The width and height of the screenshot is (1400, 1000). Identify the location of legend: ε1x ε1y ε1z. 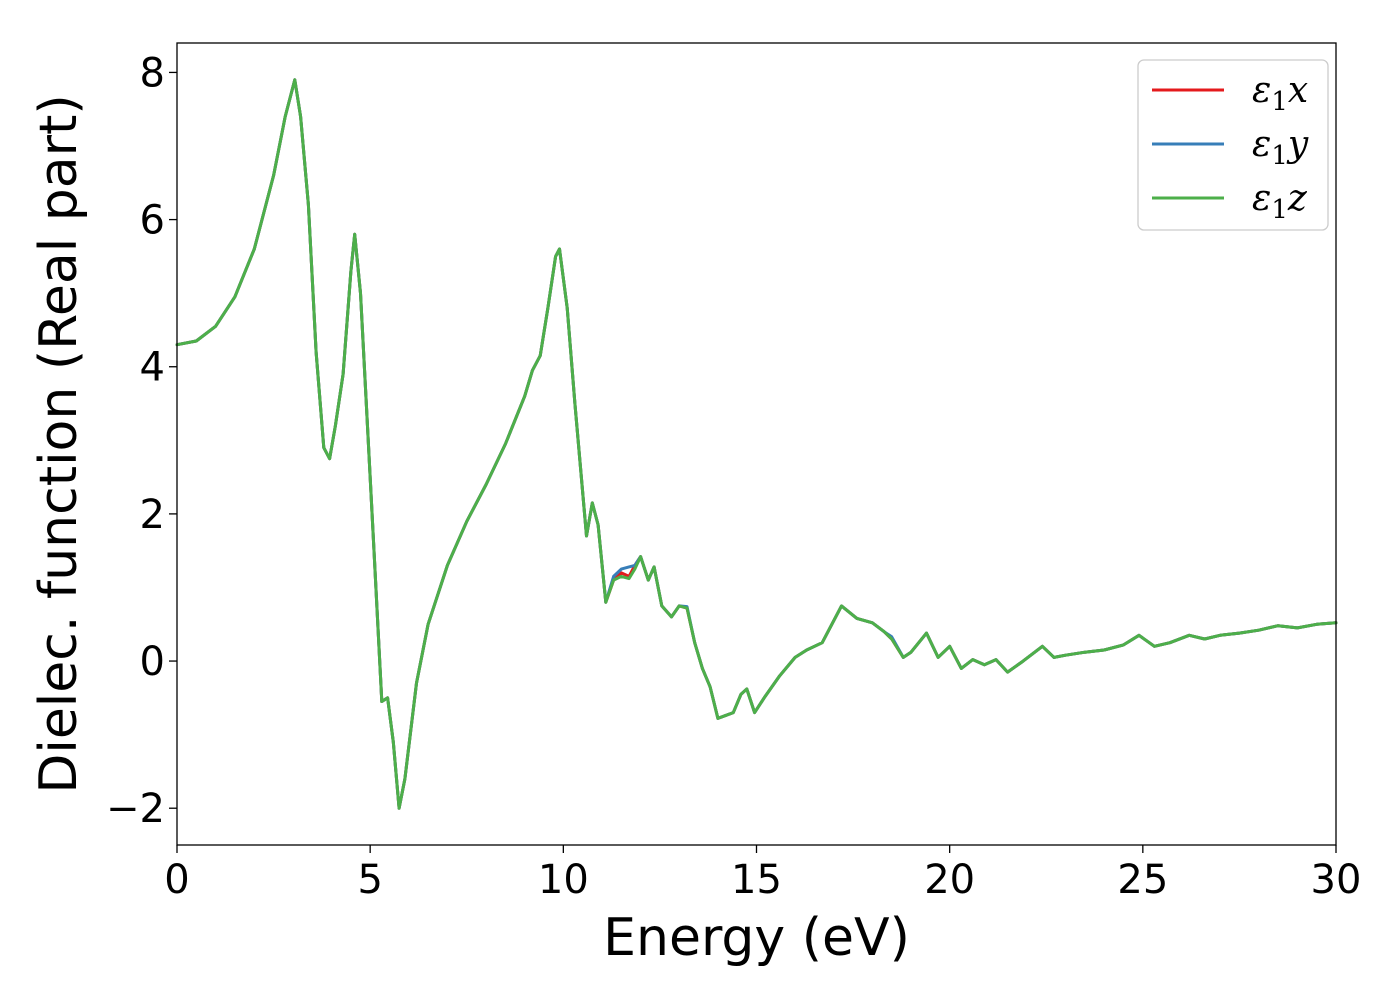
(1233, 145).